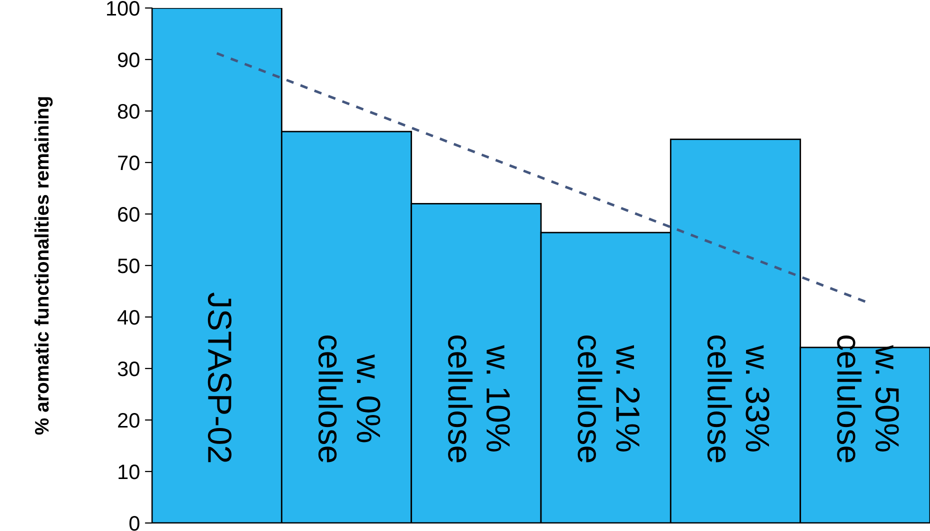 This screenshot has height=531, width=930. I want to click on x-tick-label: w. 0% cellulose, so click(349, 398).